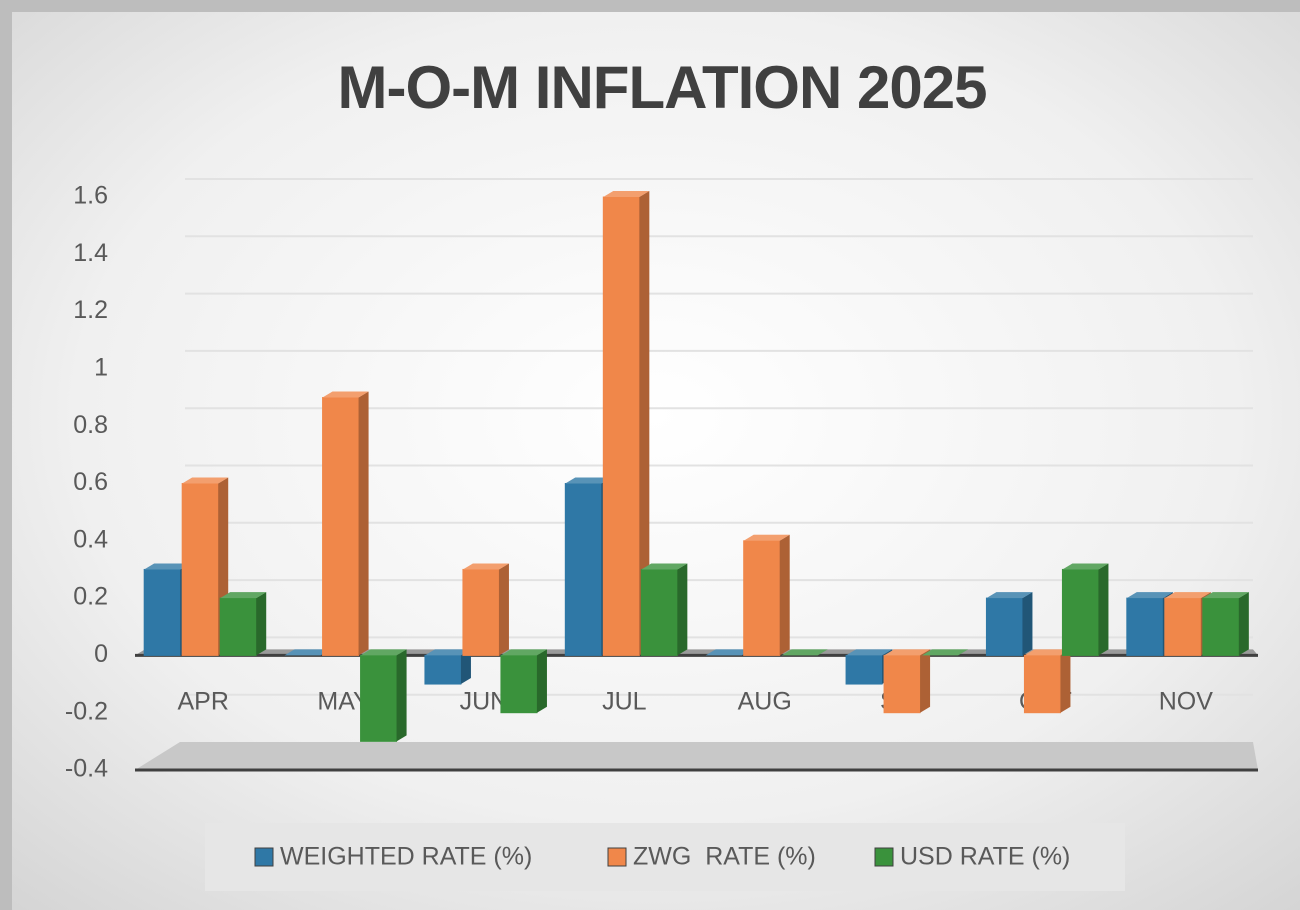 This screenshot has height=910, width=1300. I want to click on legend-label: WEIGHTED RATE (%), so click(406, 857).